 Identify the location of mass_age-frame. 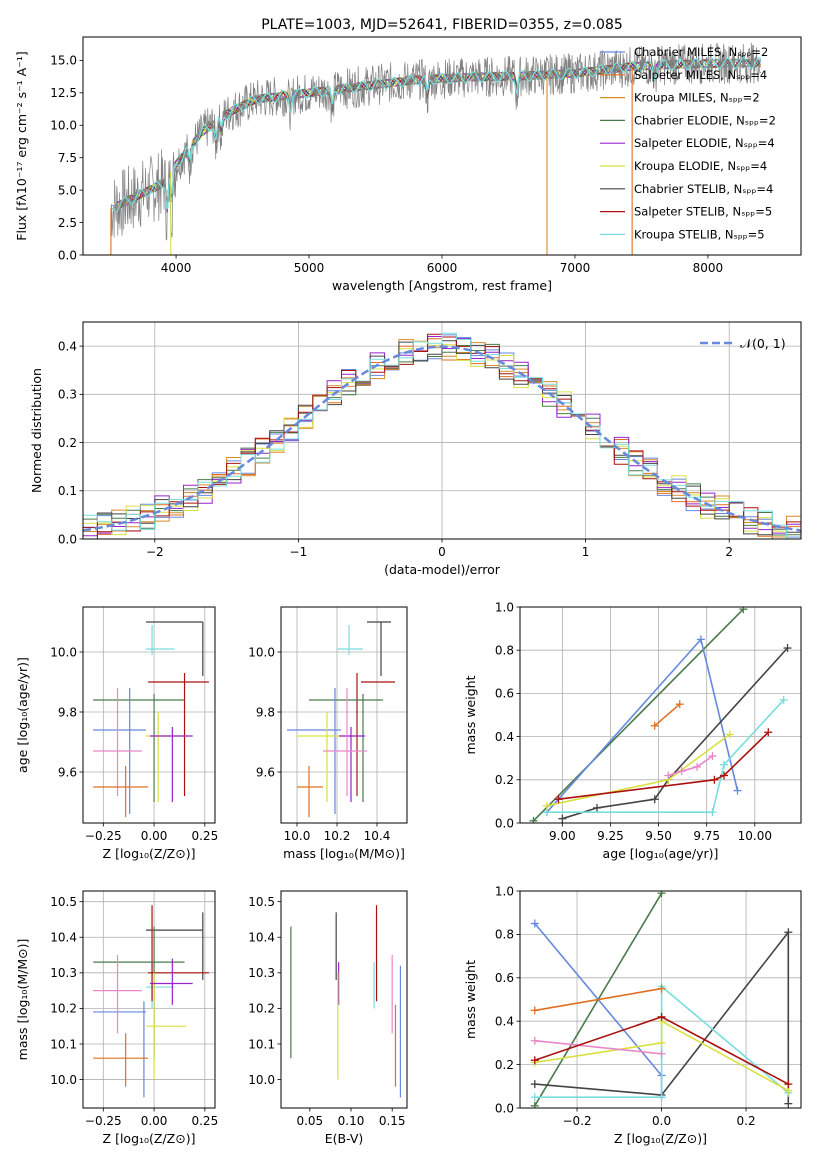
(344, 715).